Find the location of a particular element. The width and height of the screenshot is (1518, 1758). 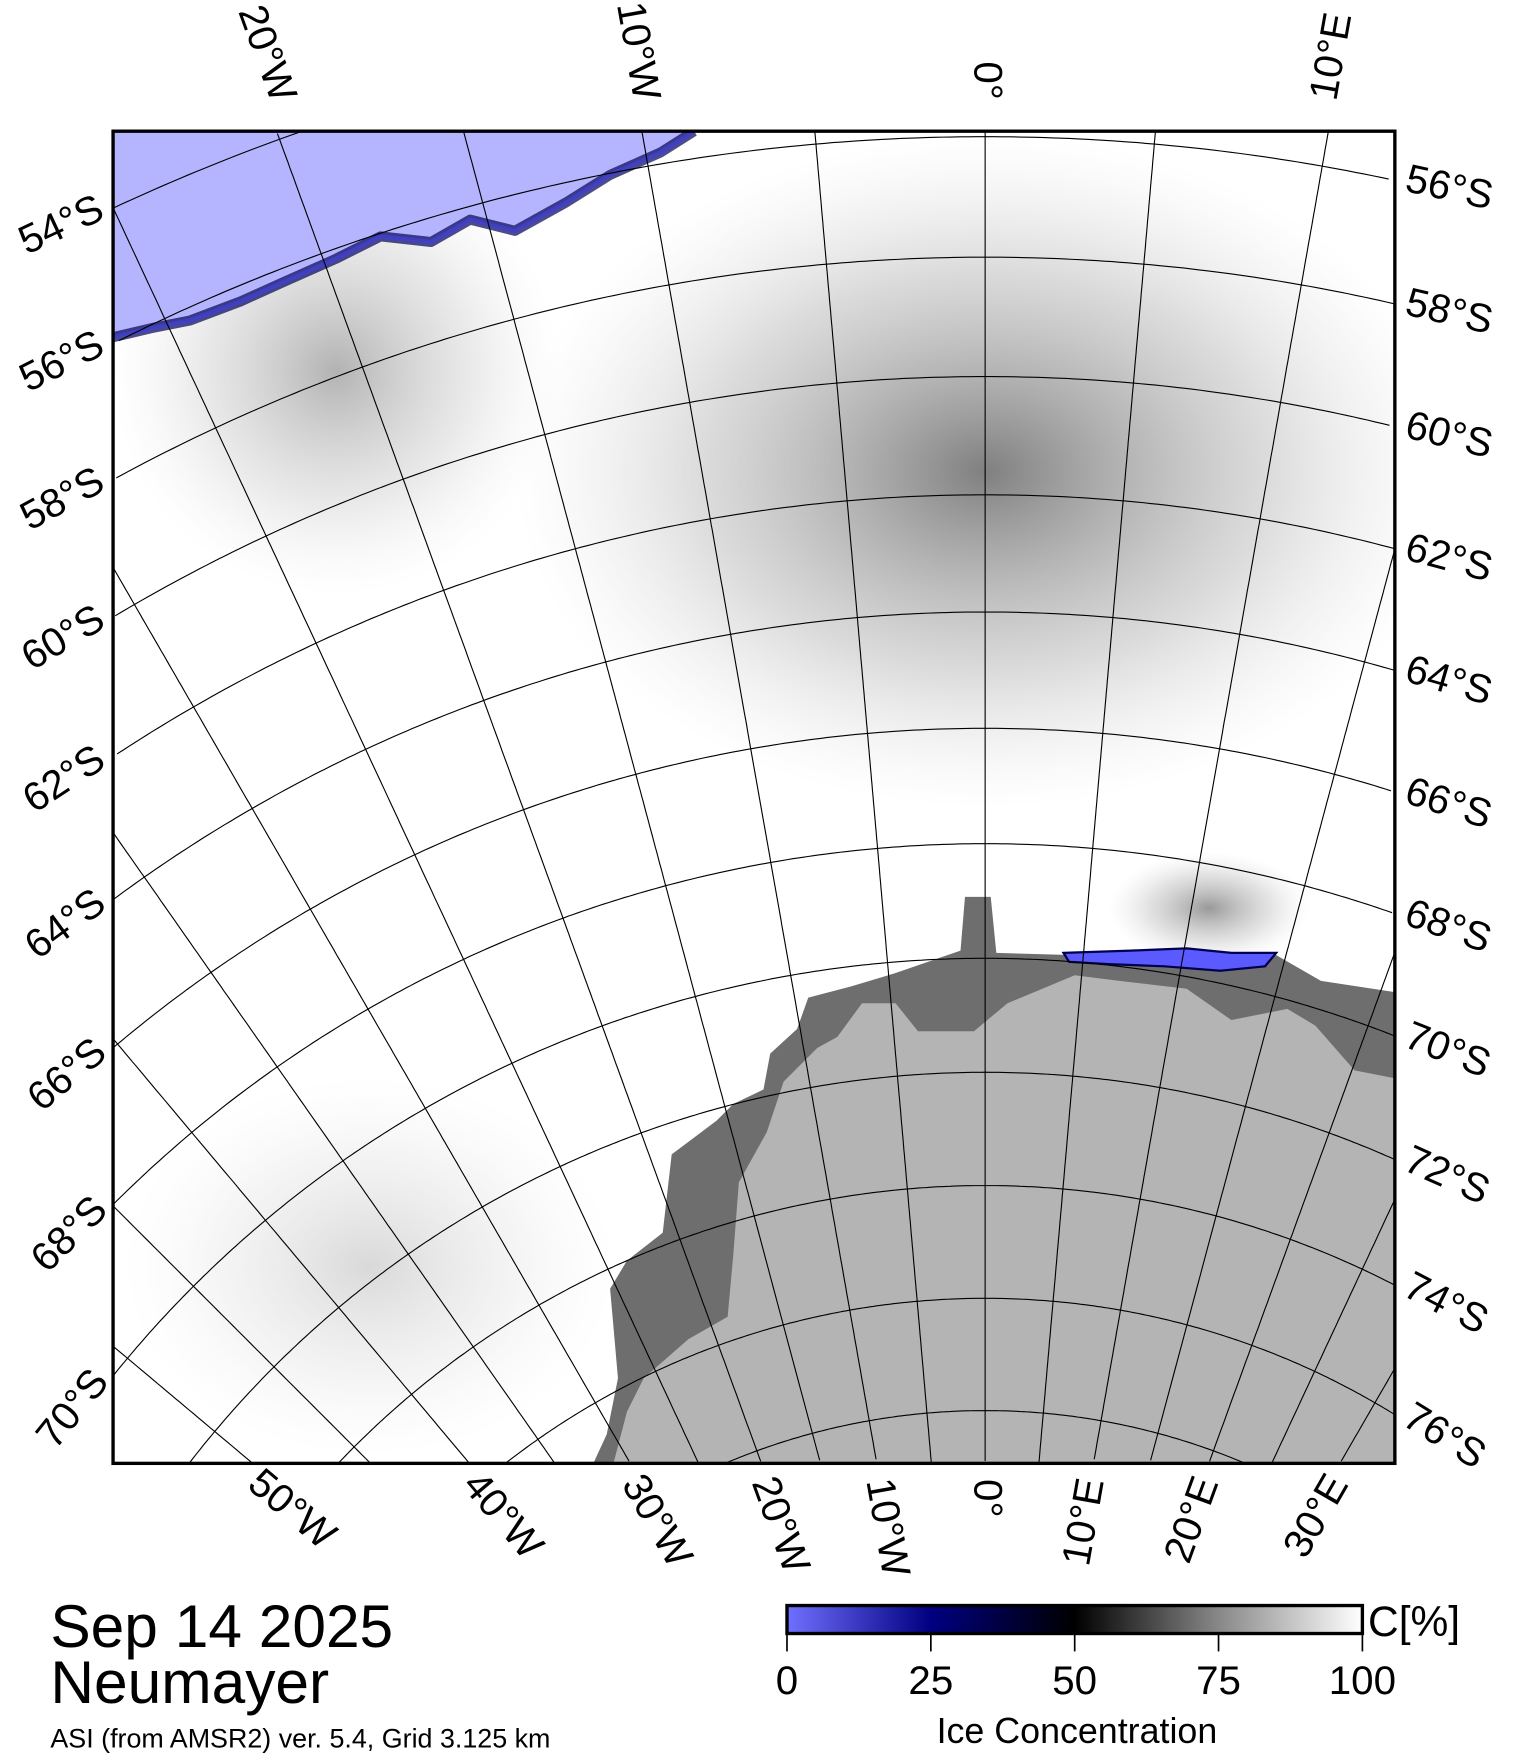

colorbar-unit: C[%] is located at coordinates (1414, 1622).